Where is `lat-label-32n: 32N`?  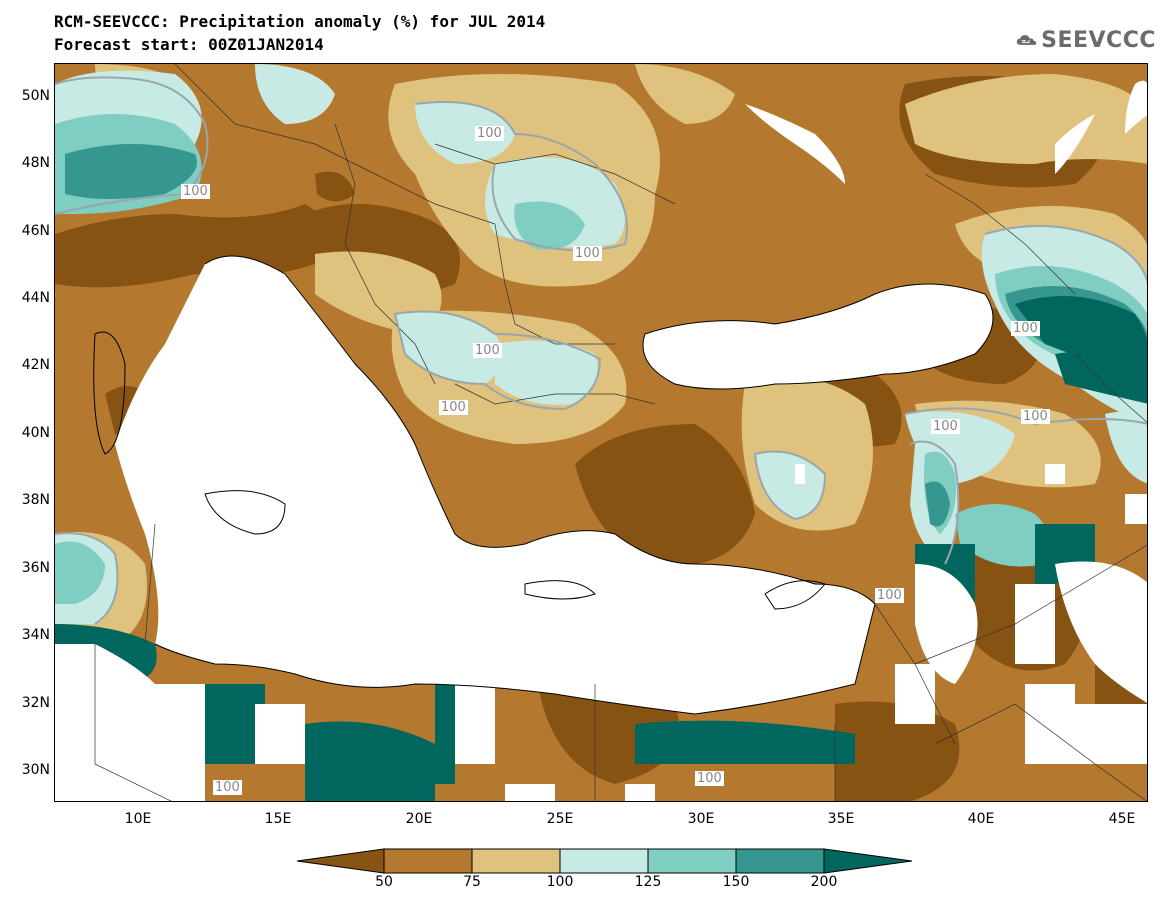
lat-label-32n: 32N is located at coordinates (35, 703).